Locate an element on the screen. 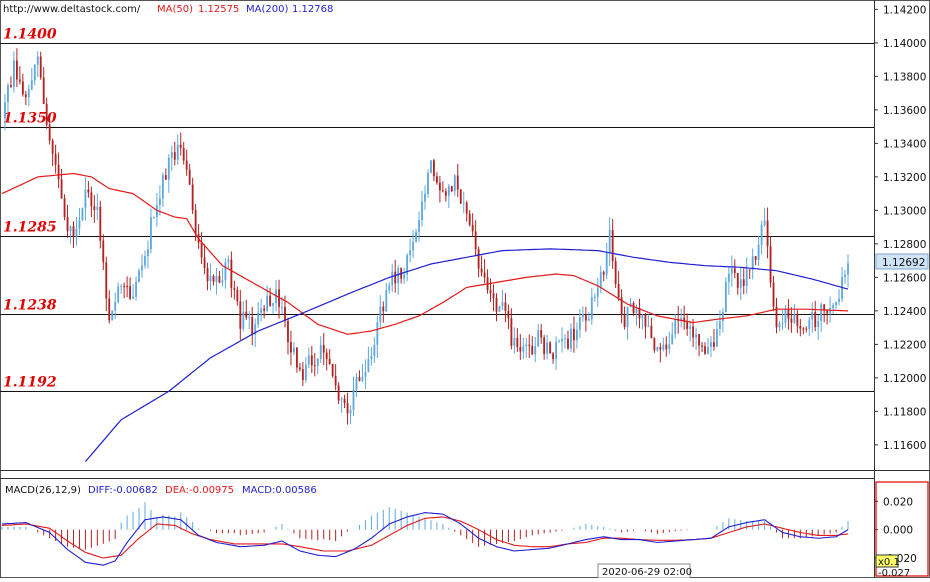 The width and height of the screenshot is (930, 582). level-label-1.1285: 1.1285 is located at coordinates (30, 228).